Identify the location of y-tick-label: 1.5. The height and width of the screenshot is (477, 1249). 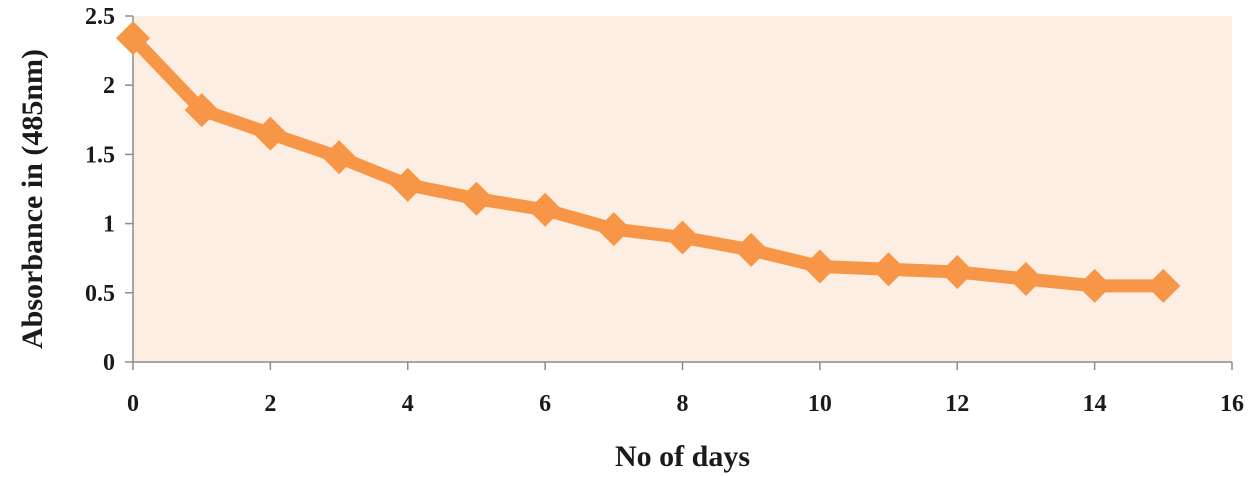
(100, 155).